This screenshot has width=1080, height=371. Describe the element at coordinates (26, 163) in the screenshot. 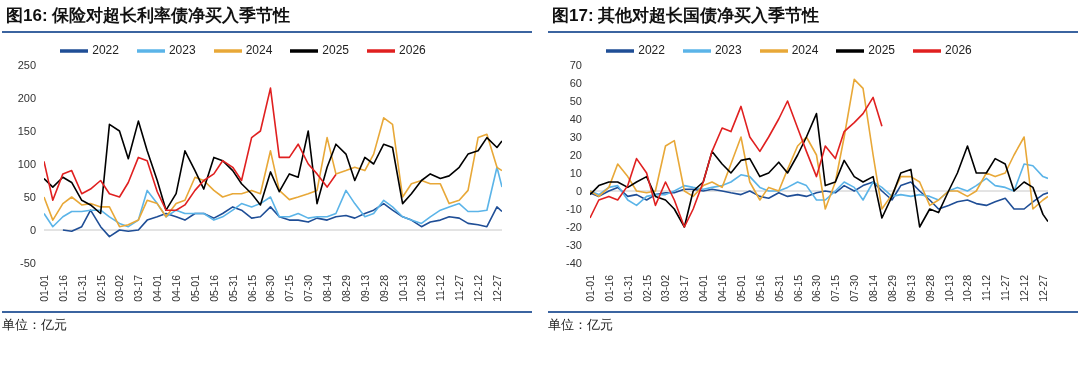

I see `y-tick-label: 100` at that location.